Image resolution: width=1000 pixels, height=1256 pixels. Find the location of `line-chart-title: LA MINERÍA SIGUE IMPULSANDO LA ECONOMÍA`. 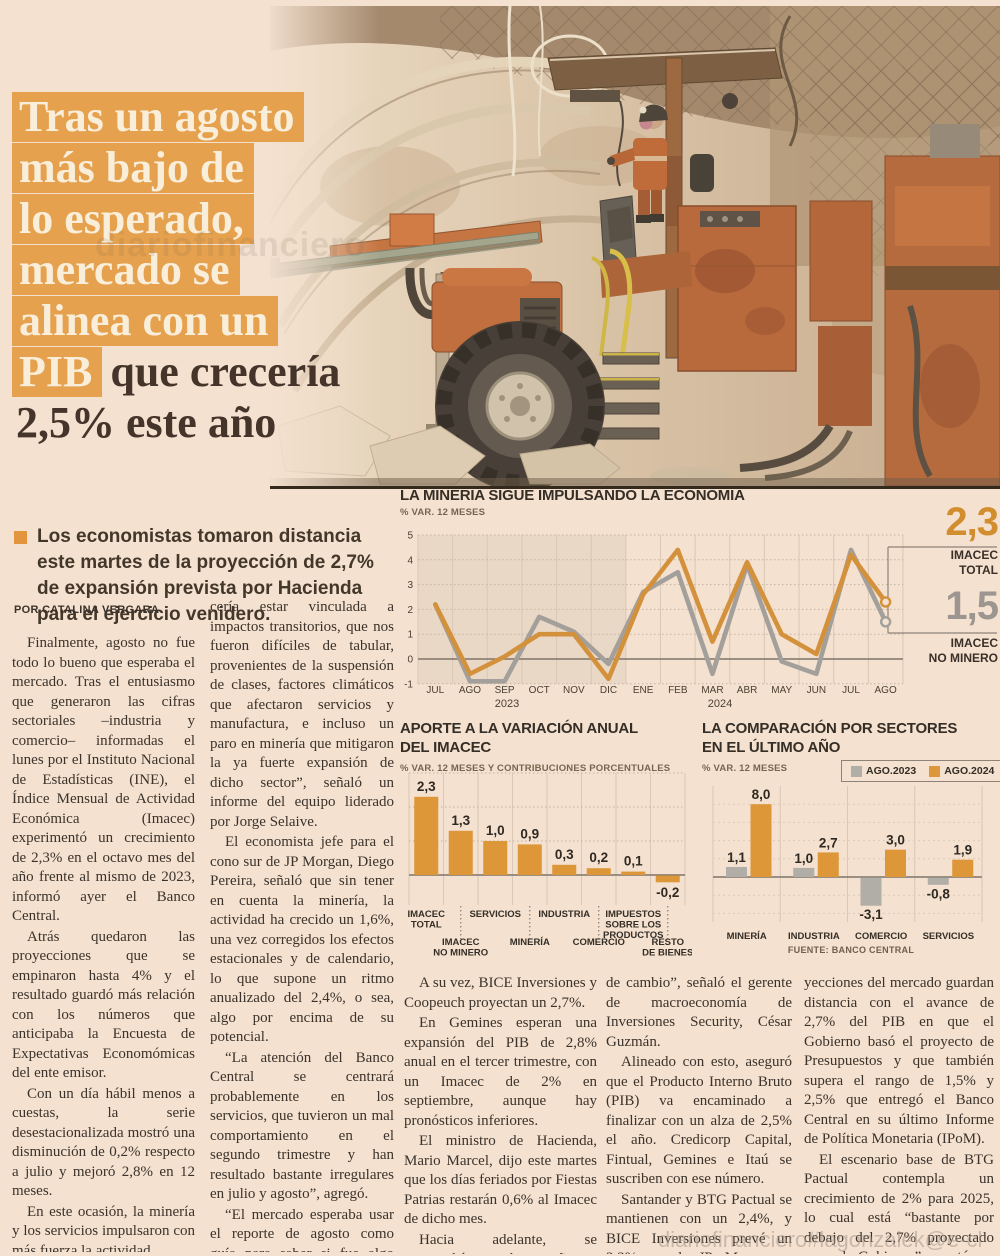

line-chart-title: LA MINERÍA SIGUE IMPULSANDO LA ECONOMÍA is located at coordinates (572, 495).